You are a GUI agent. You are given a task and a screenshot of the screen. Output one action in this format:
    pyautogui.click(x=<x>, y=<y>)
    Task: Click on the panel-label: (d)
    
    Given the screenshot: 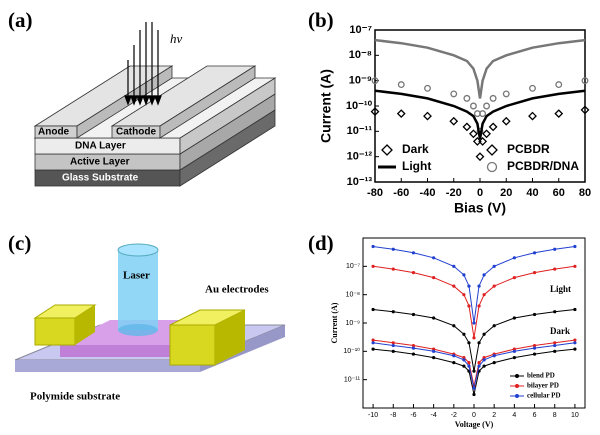 What is the action you would take?
    pyautogui.click(x=321, y=243)
    